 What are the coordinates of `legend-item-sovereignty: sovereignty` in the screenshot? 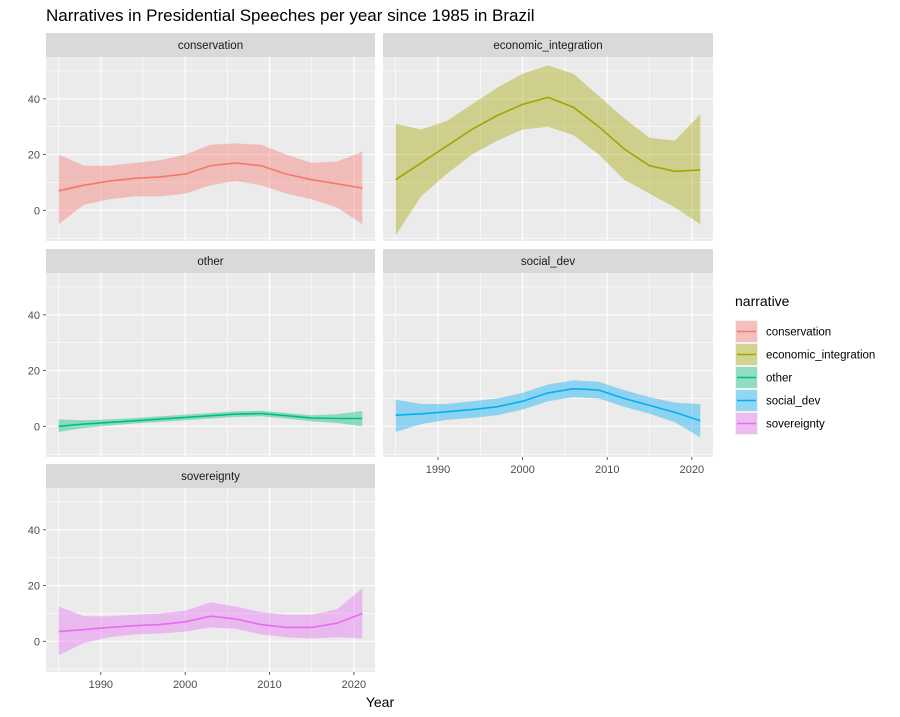 It's located at (780, 423).